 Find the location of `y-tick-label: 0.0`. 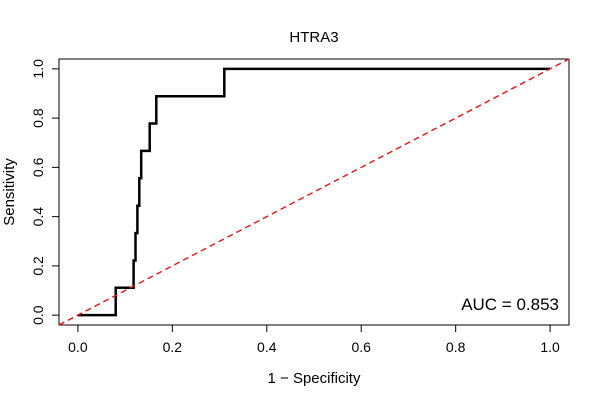

y-tick-label: 0.0 is located at coordinates (38, 315).